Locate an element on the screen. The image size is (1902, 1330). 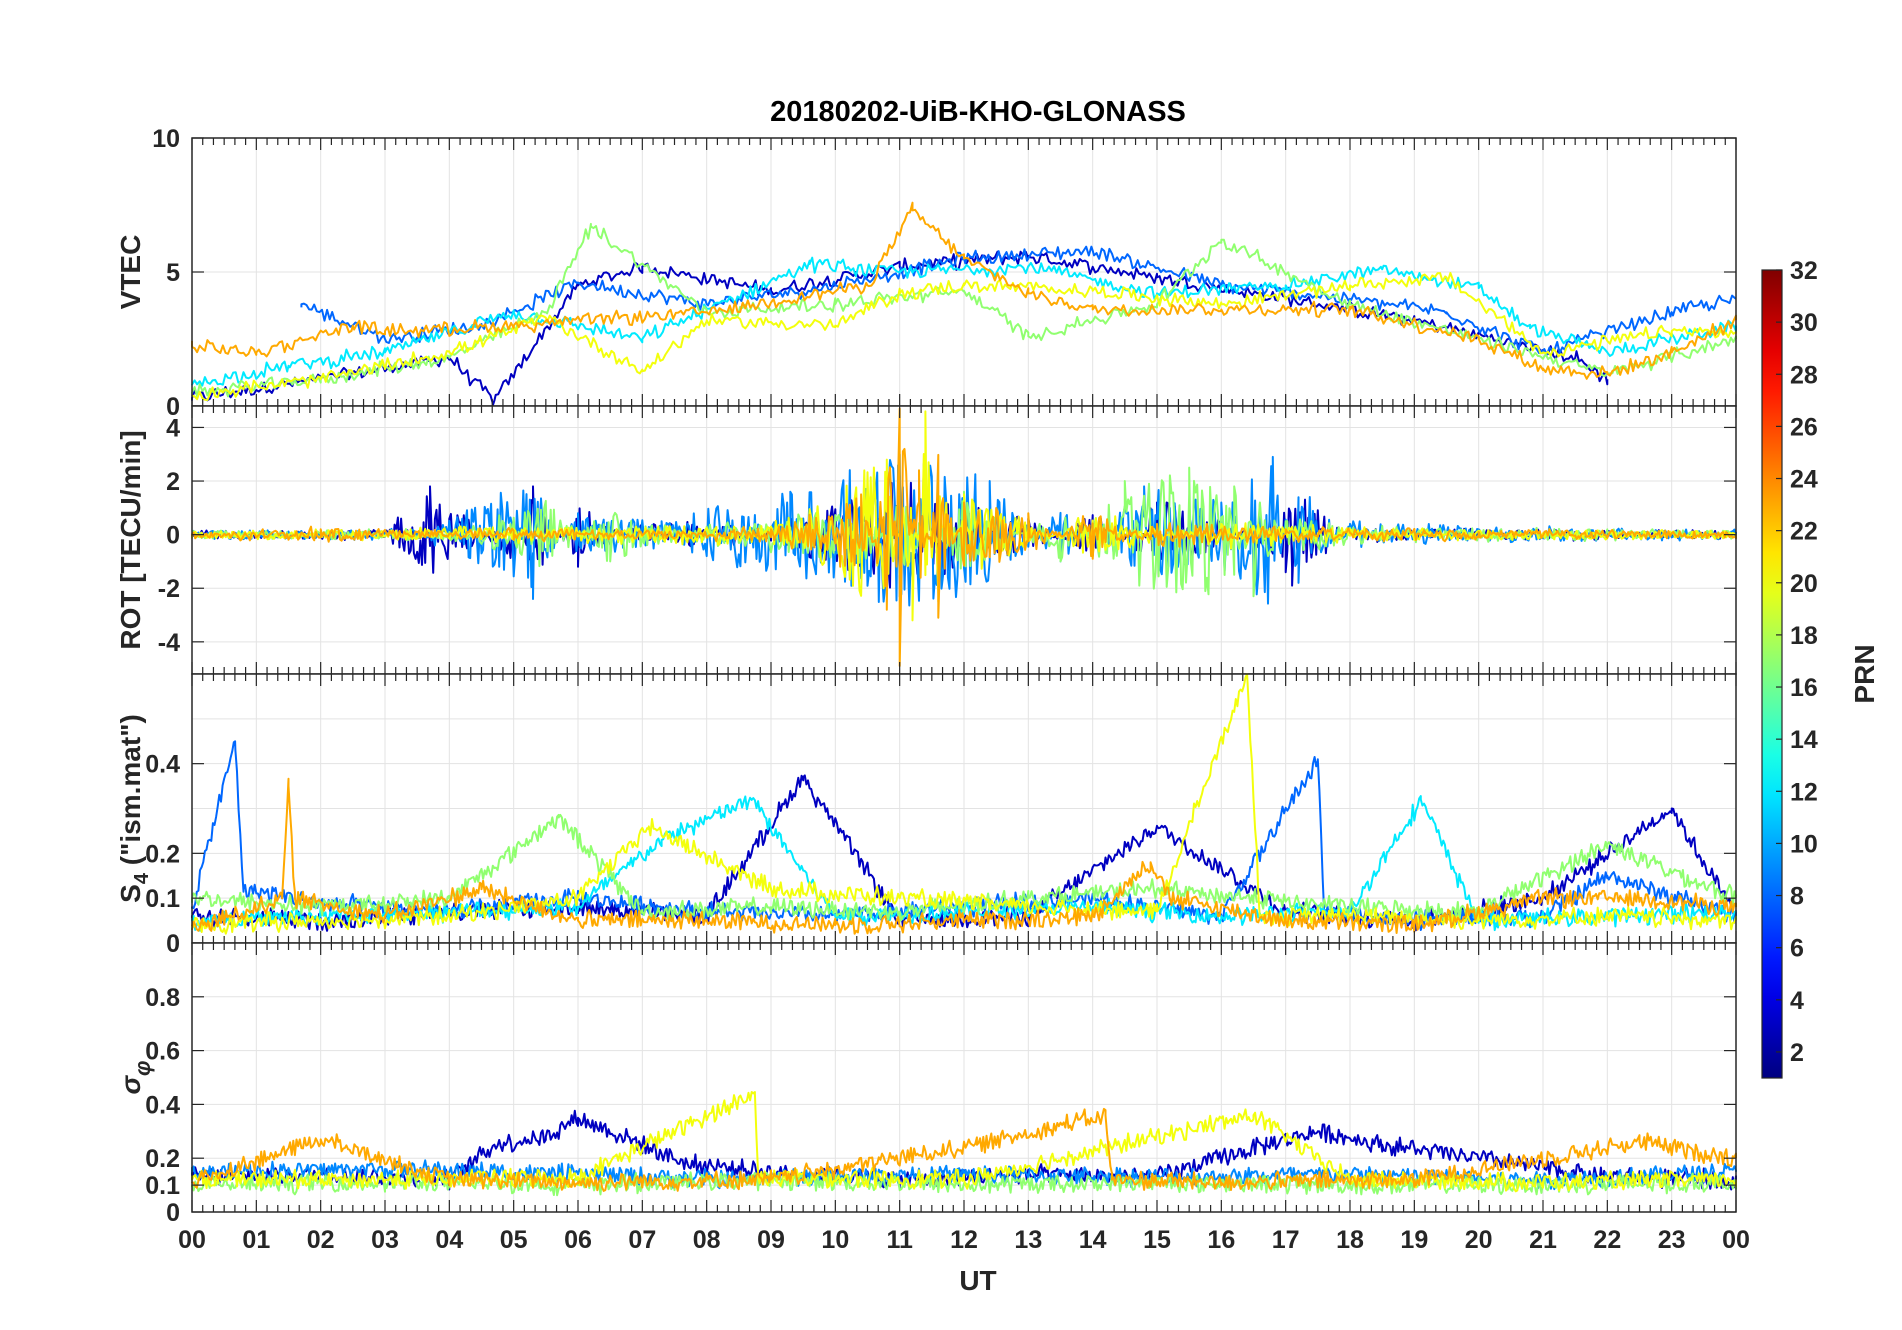
x-tick-label: 11 is located at coordinates (899, 1240).